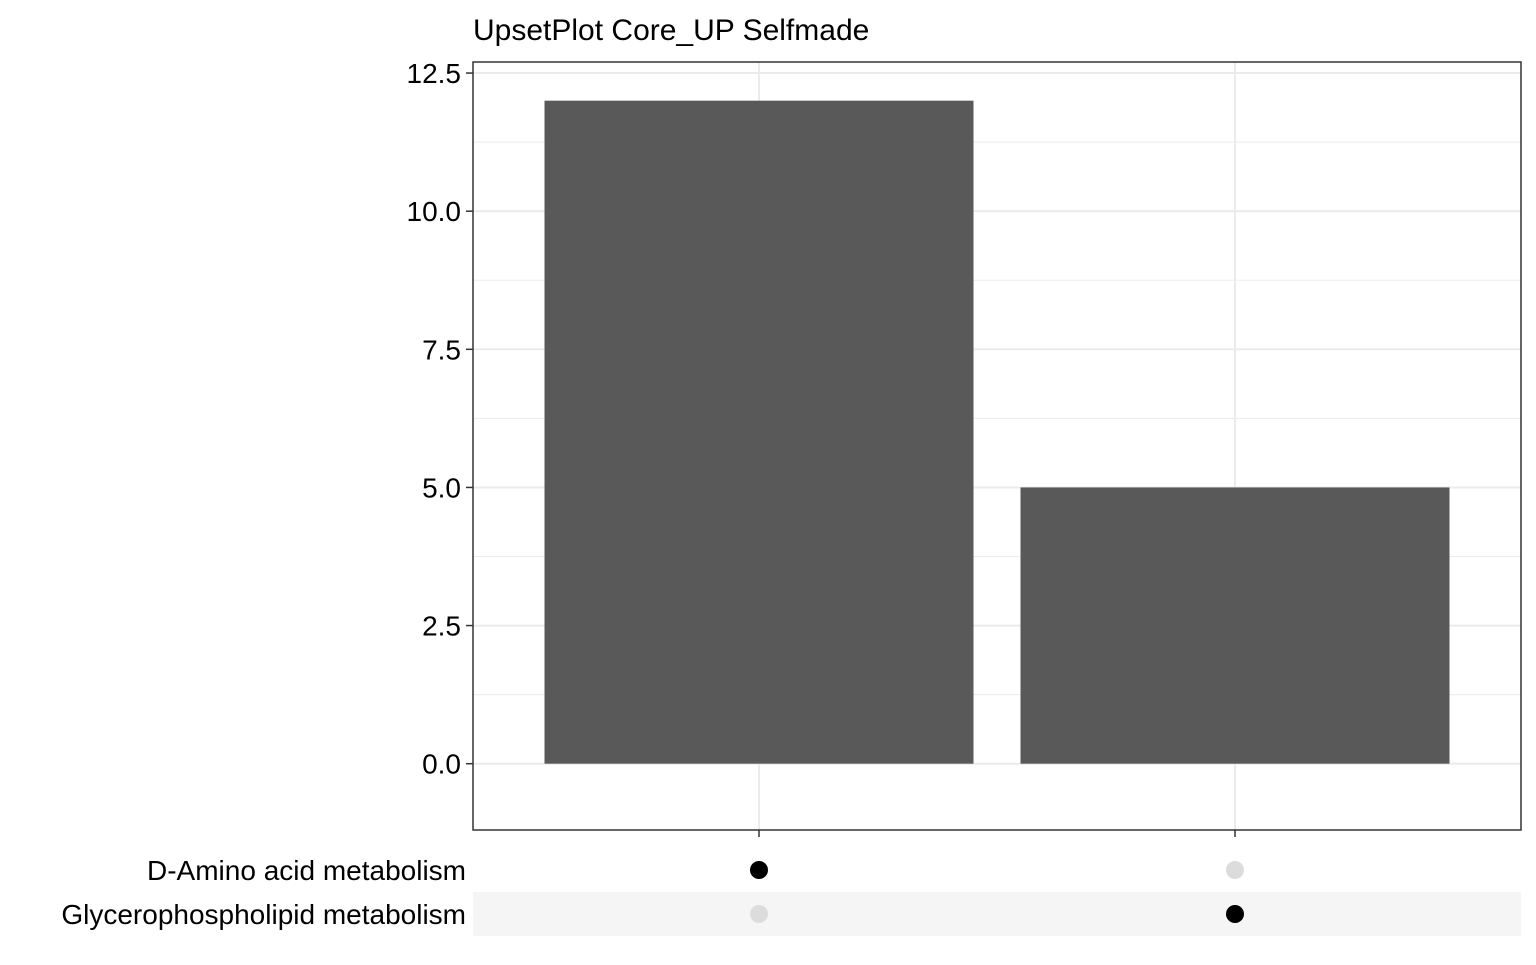 This screenshot has height=965, width=1536. What do you see at coordinates (441, 349) in the screenshot?
I see `y-tick-label: 7.5` at bounding box center [441, 349].